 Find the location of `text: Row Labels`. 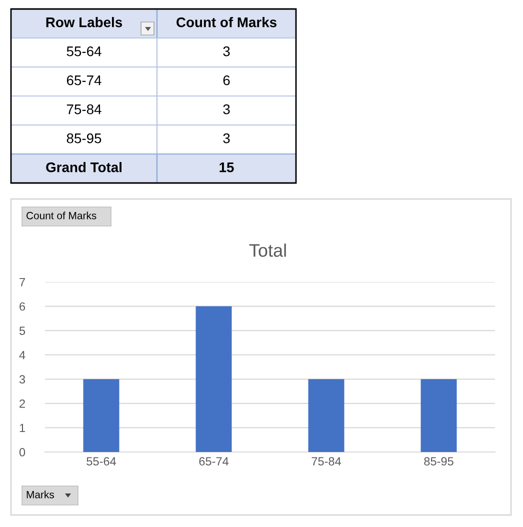

text: Row Labels is located at coordinates (84, 22).